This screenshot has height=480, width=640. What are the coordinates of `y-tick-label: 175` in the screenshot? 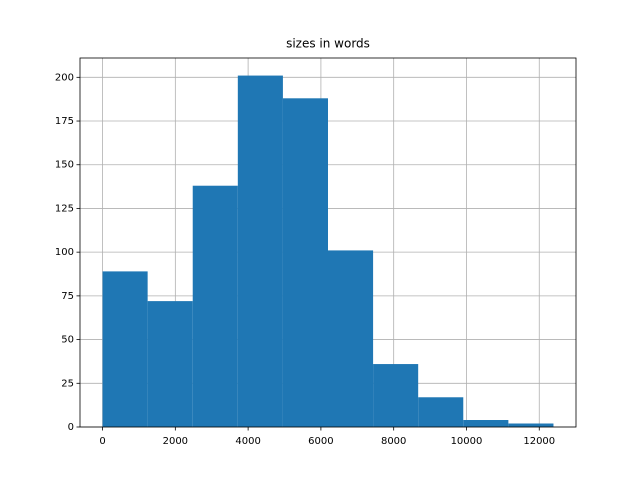 It's located at (64, 121).